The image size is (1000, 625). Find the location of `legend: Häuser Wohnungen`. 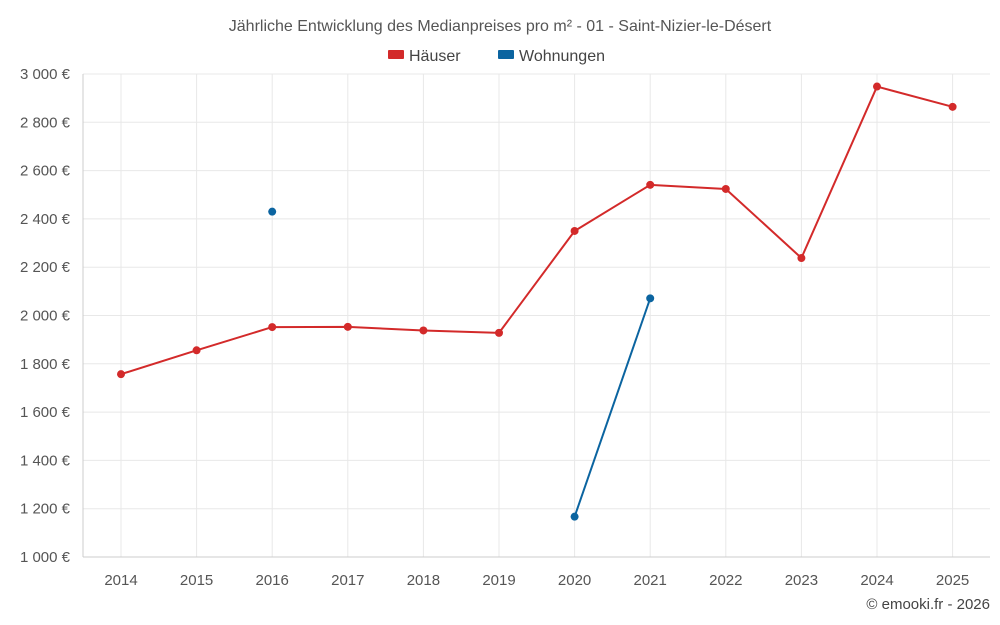

legend: Häuser Wohnungen is located at coordinates (496, 56).